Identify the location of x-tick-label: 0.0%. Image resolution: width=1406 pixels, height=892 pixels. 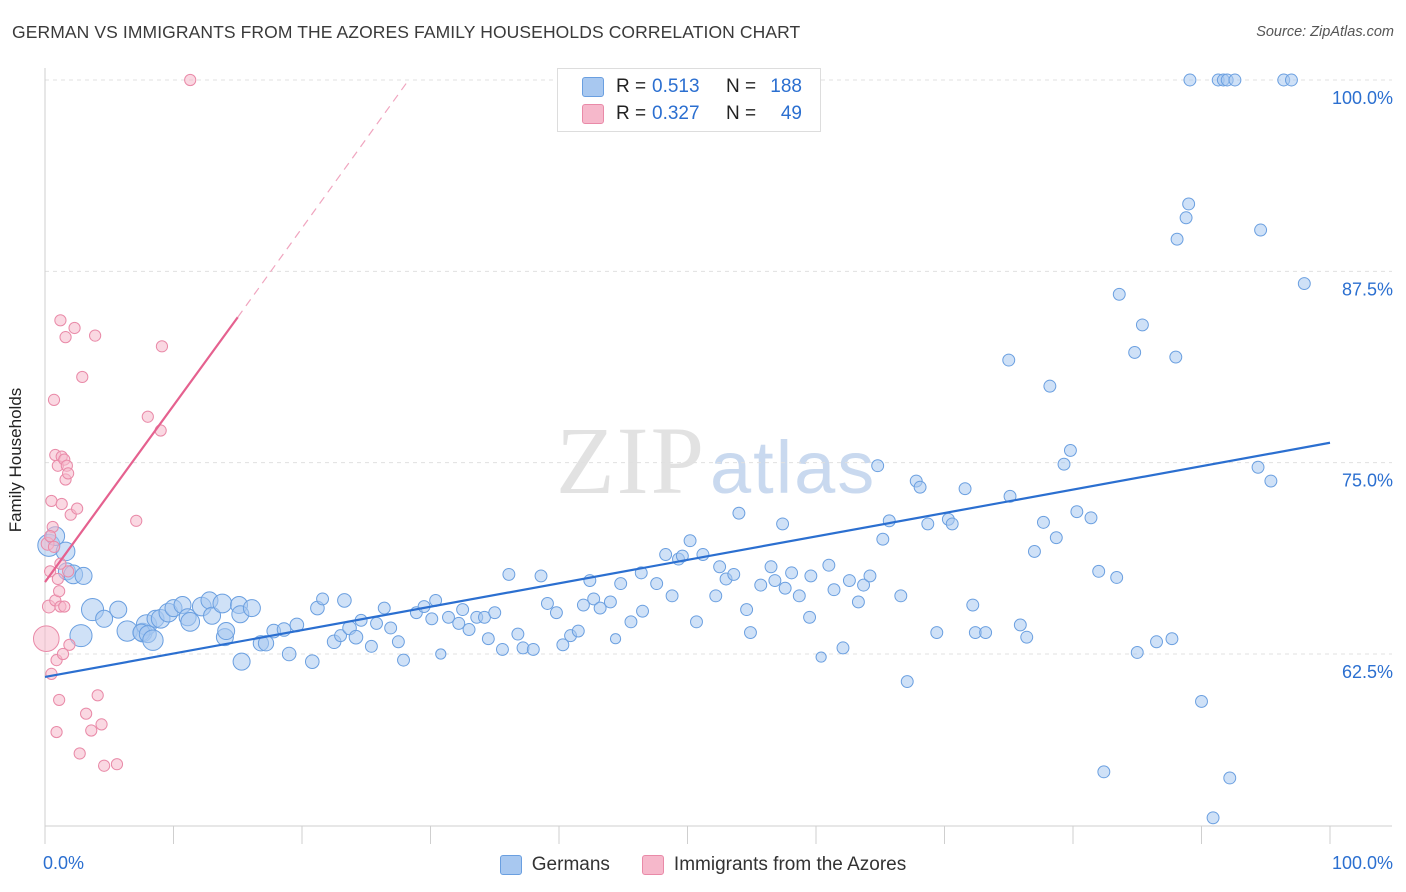
(63, 863).